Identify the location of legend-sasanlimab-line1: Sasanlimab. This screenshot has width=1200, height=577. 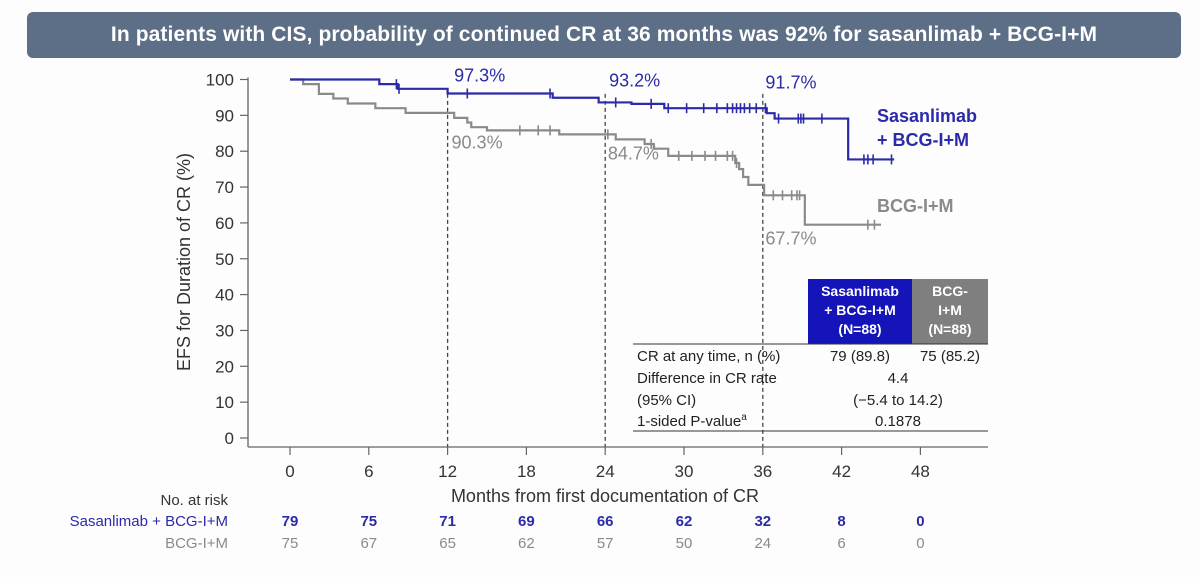
(927, 116).